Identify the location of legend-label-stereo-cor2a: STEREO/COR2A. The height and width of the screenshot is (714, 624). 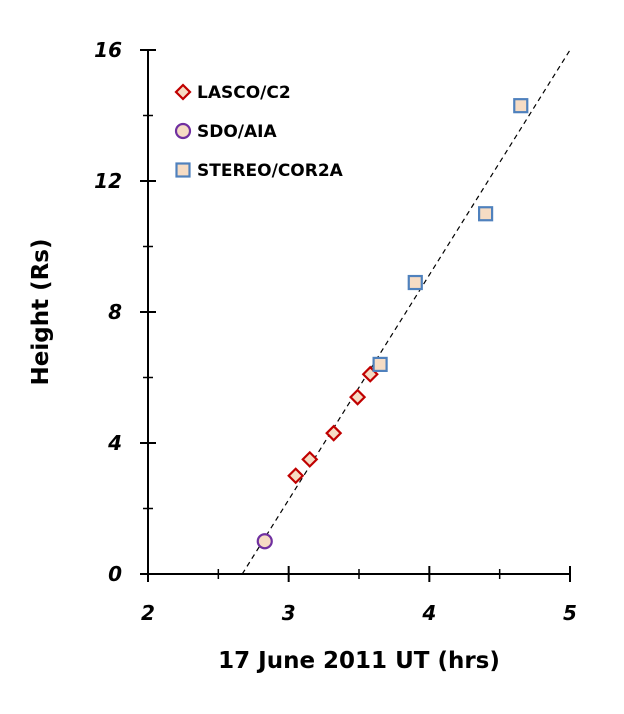
(270, 171).